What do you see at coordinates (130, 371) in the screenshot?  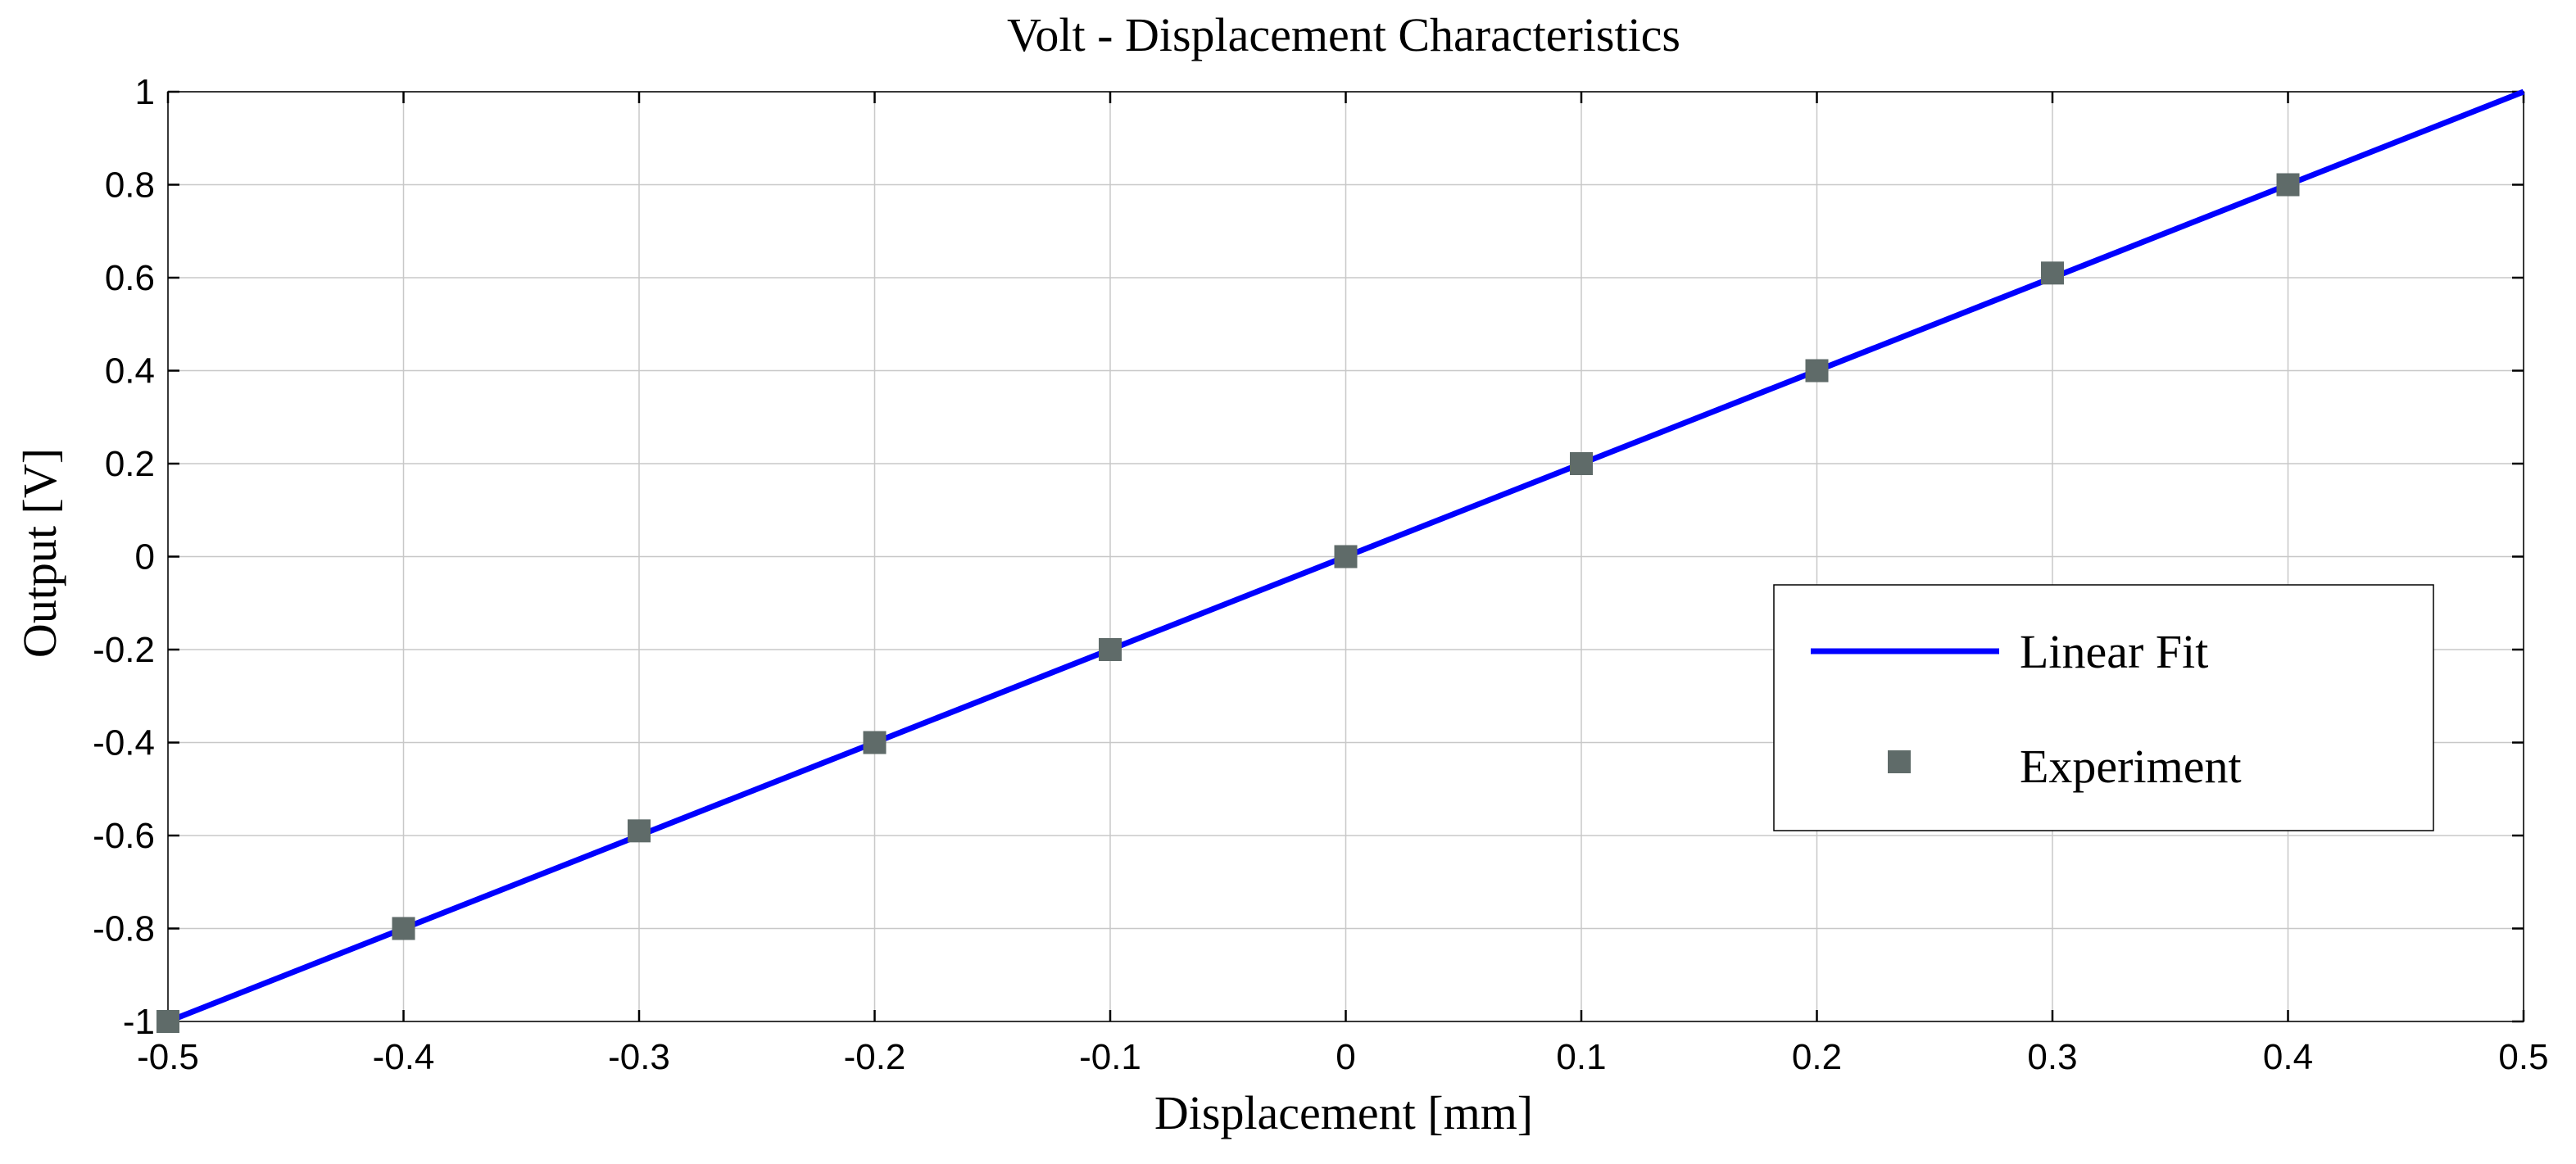 I see `y-tick-label: 0.4` at bounding box center [130, 371].